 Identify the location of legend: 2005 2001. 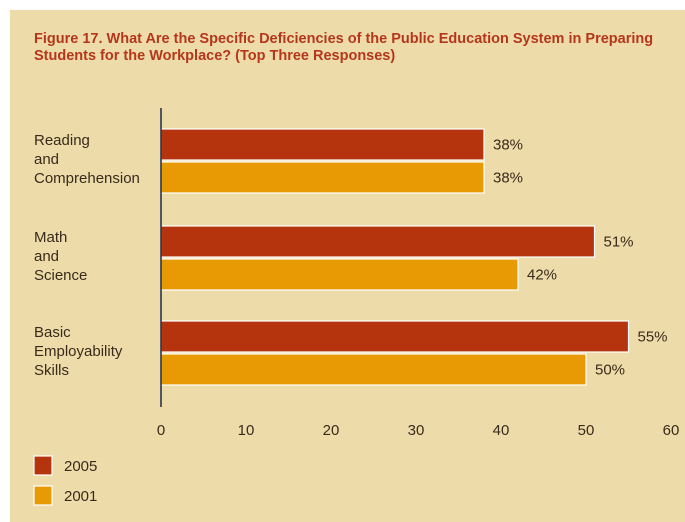
(65, 480).